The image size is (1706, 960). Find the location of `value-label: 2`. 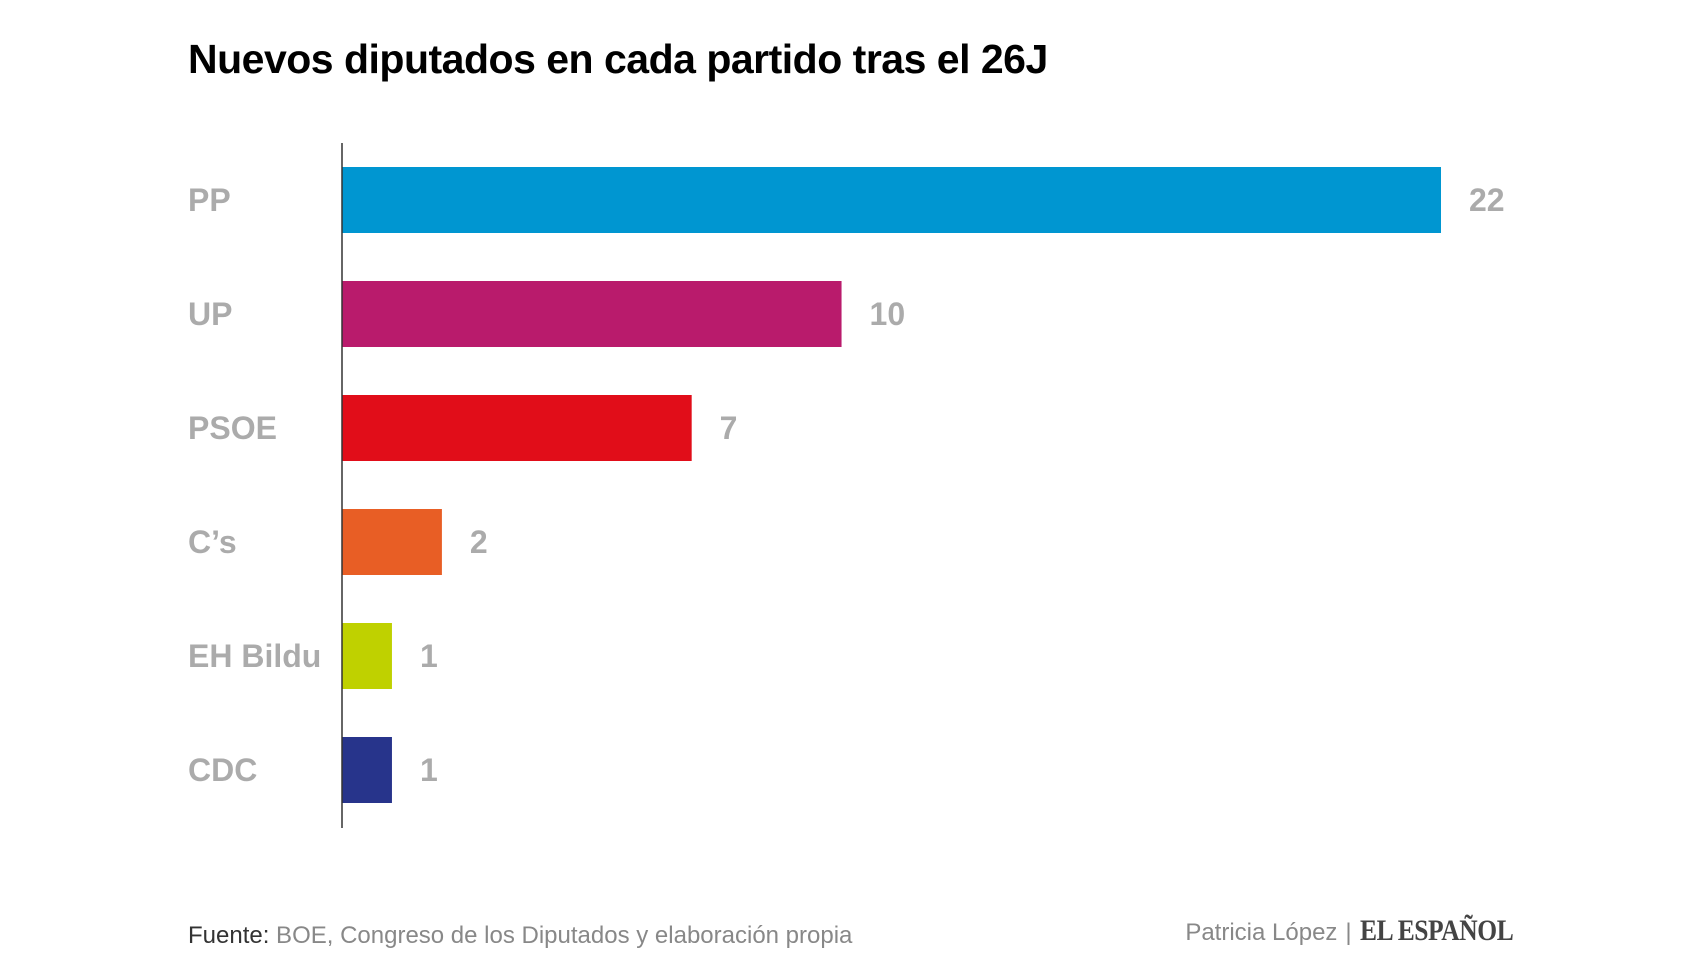

value-label: 2 is located at coordinates (479, 542).